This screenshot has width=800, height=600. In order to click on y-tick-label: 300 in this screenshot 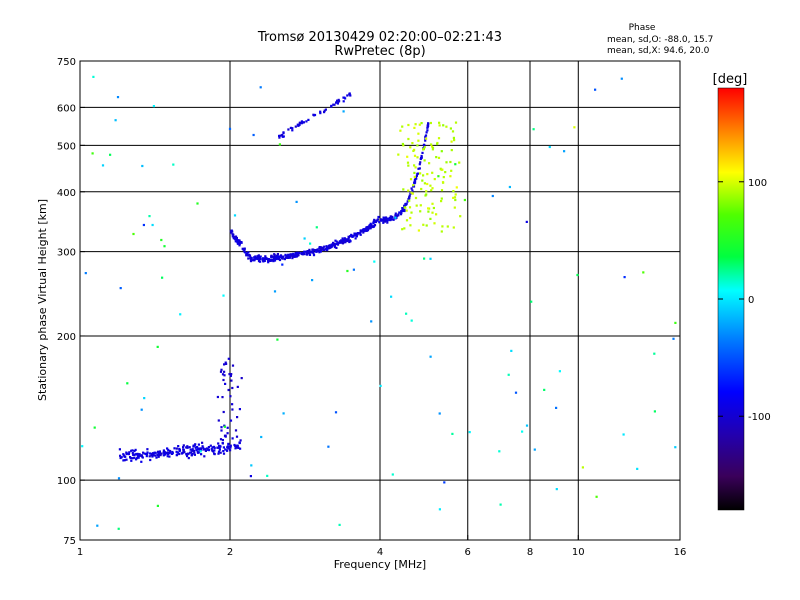, I will do `click(66, 253)`.